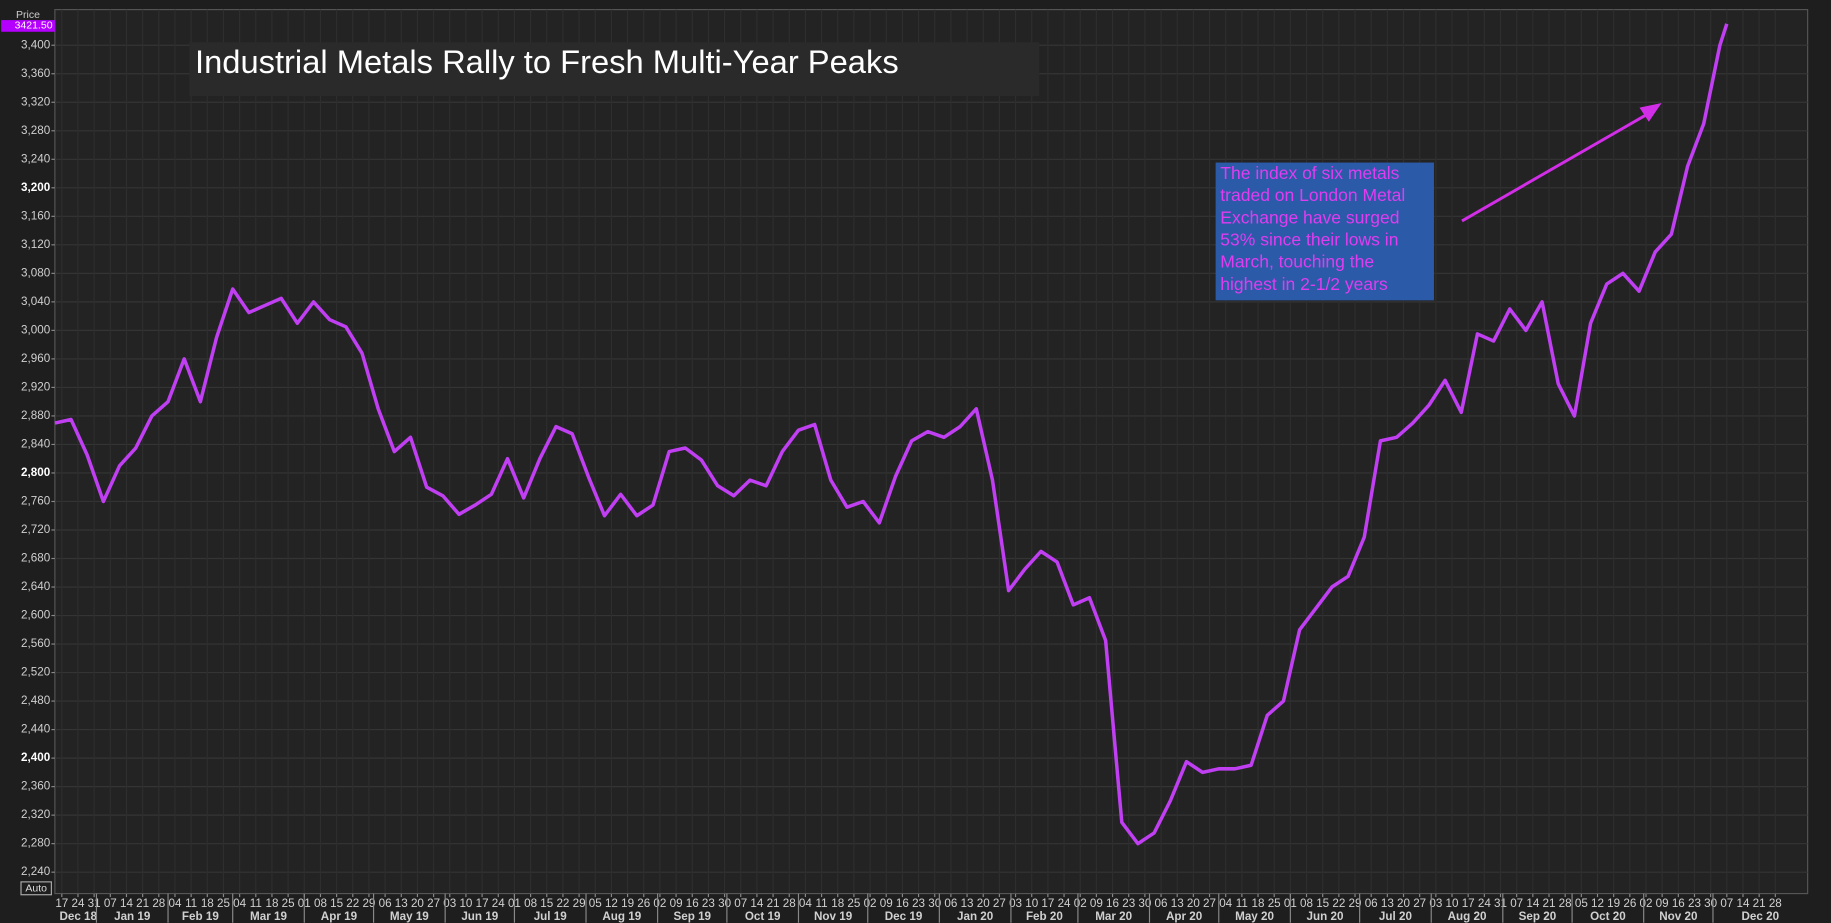 The image size is (1831, 923). Describe the element at coordinates (36, 44) in the screenshot. I see `y-tick-label: 3,400` at that location.